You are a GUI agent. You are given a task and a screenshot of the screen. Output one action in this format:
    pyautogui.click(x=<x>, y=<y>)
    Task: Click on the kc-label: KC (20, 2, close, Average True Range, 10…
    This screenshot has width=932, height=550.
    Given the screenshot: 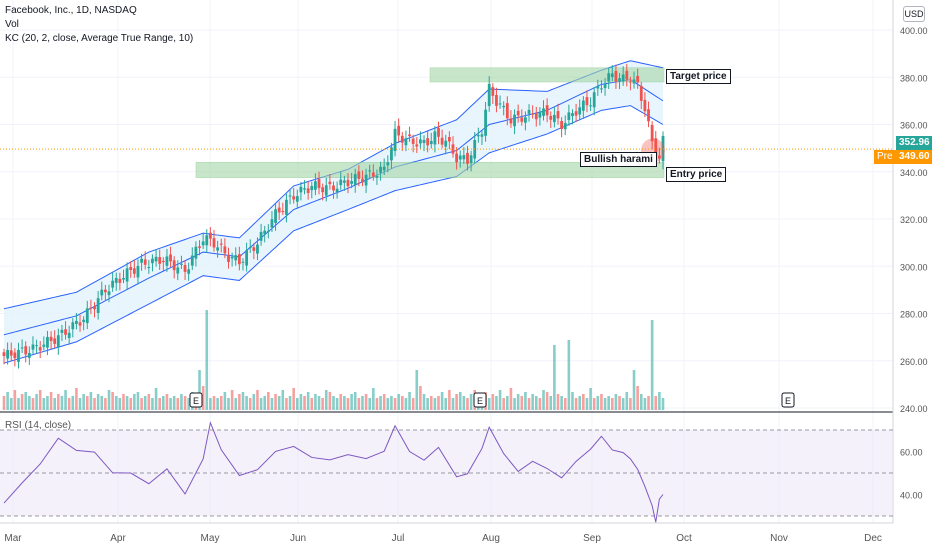 What is the action you would take?
    pyautogui.click(x=99, y=38)
    